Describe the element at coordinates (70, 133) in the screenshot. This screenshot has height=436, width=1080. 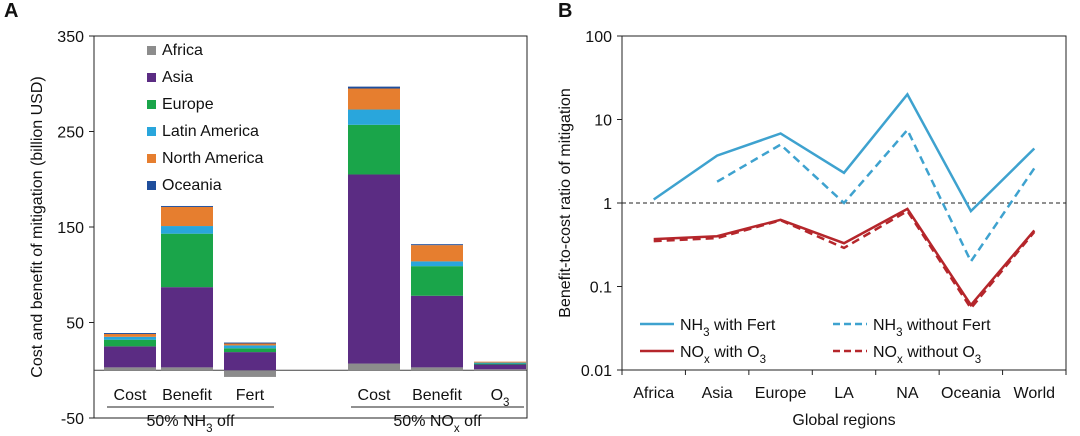
I see `y-tick-label: 250` at that location.